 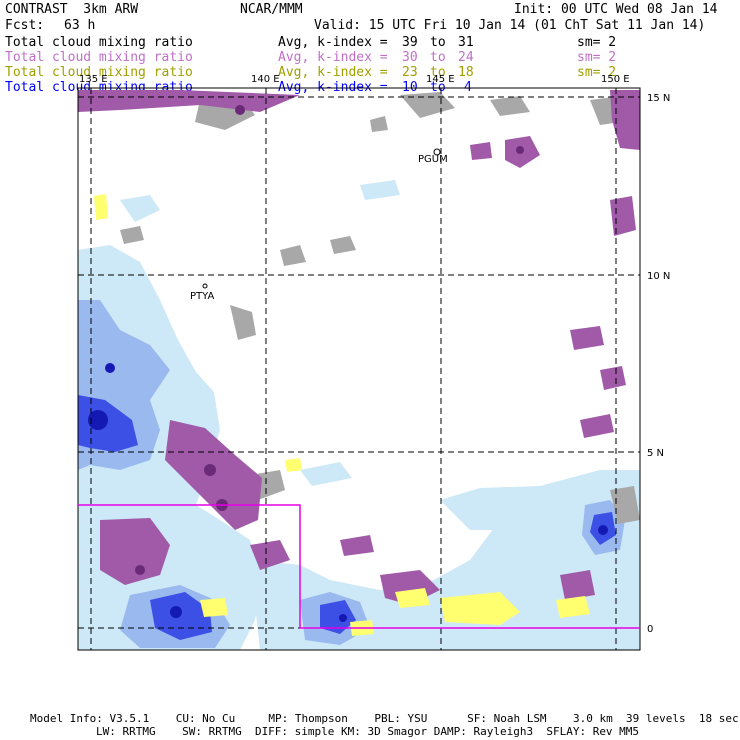 I want to click on field-row-1-stat: Avg, k-index =, so click(x=333, y=42).